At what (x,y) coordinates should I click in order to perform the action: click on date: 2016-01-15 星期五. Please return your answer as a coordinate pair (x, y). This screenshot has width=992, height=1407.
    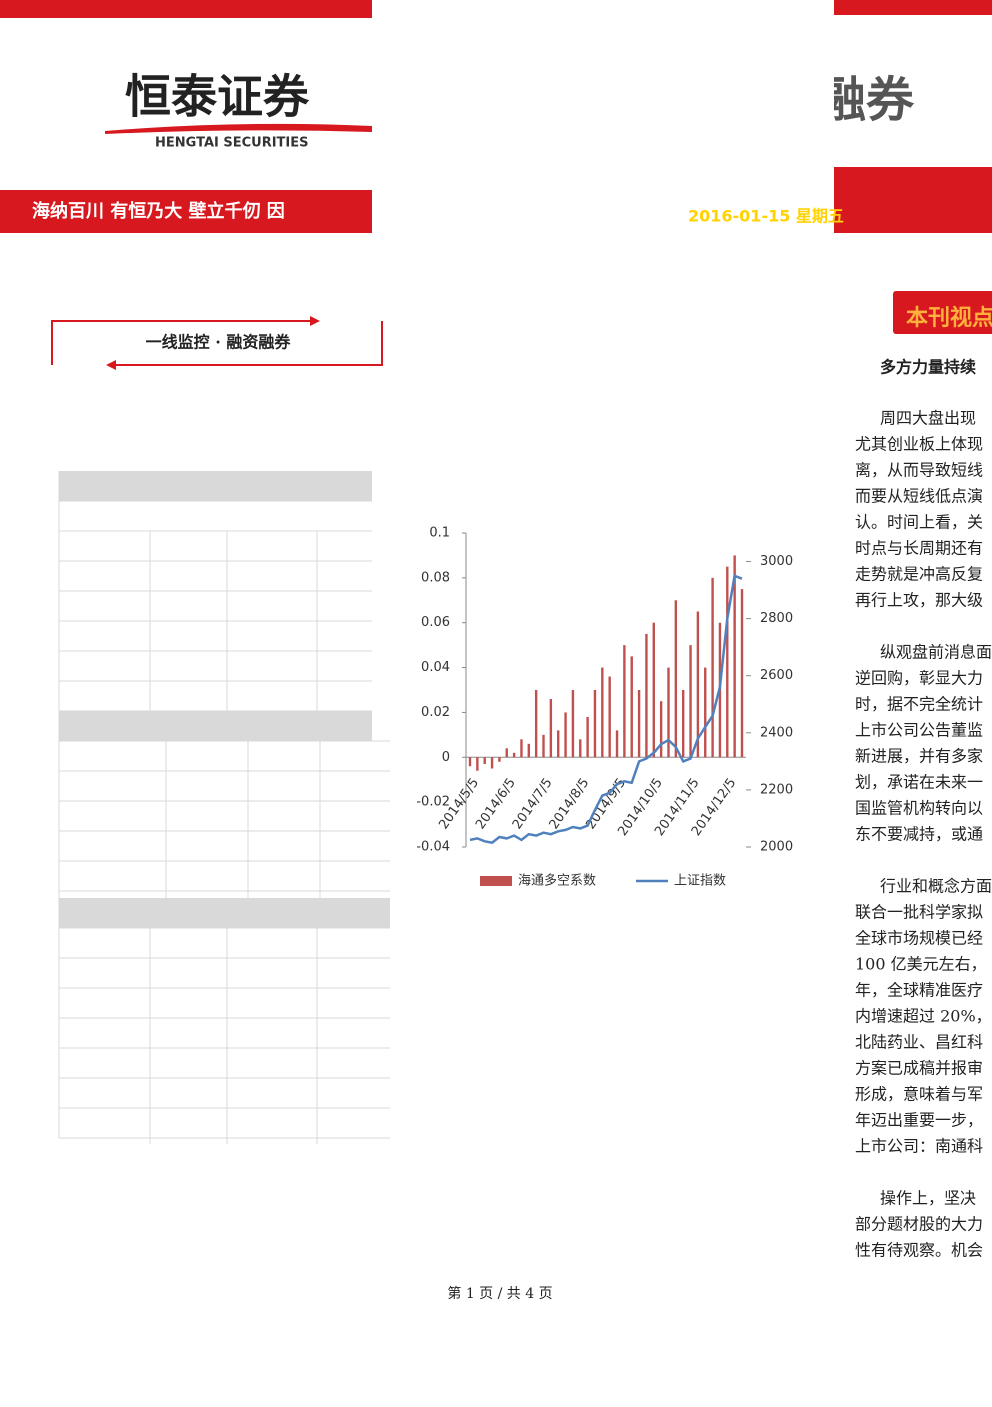
    Looking at the image, I should click on (766, 216).